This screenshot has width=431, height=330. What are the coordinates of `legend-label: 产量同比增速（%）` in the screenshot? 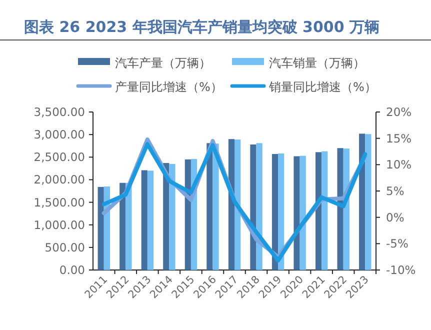 It's located at (168, 87).